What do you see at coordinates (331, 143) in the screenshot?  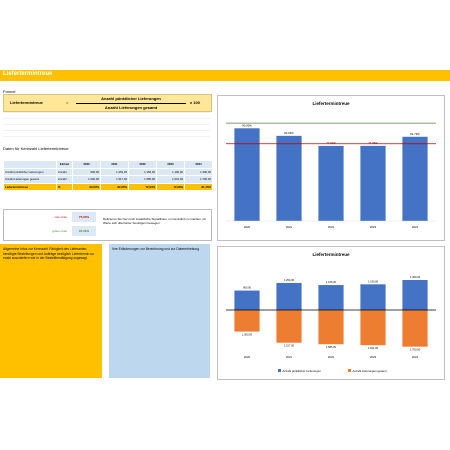 I see `chart1-data-label: 72,93%` at bounding box center [331, 143].